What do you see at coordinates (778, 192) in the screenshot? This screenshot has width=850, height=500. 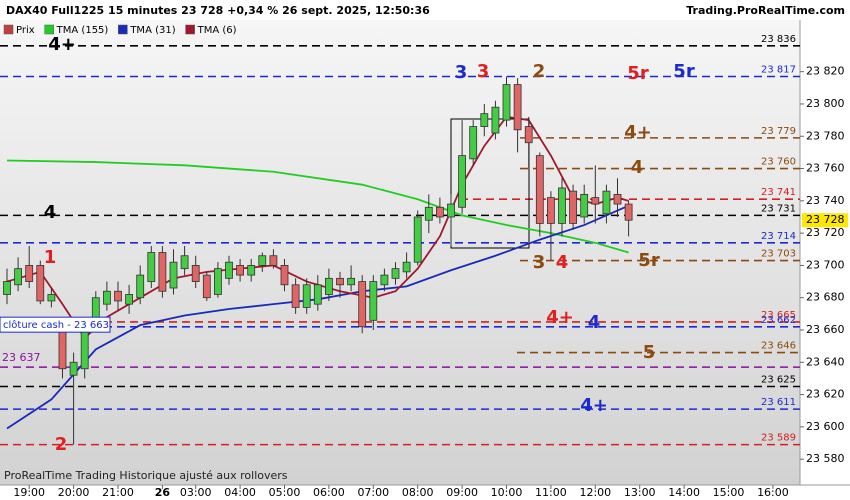 I see `level-label: 23 741` at bounding box center [778, 192].